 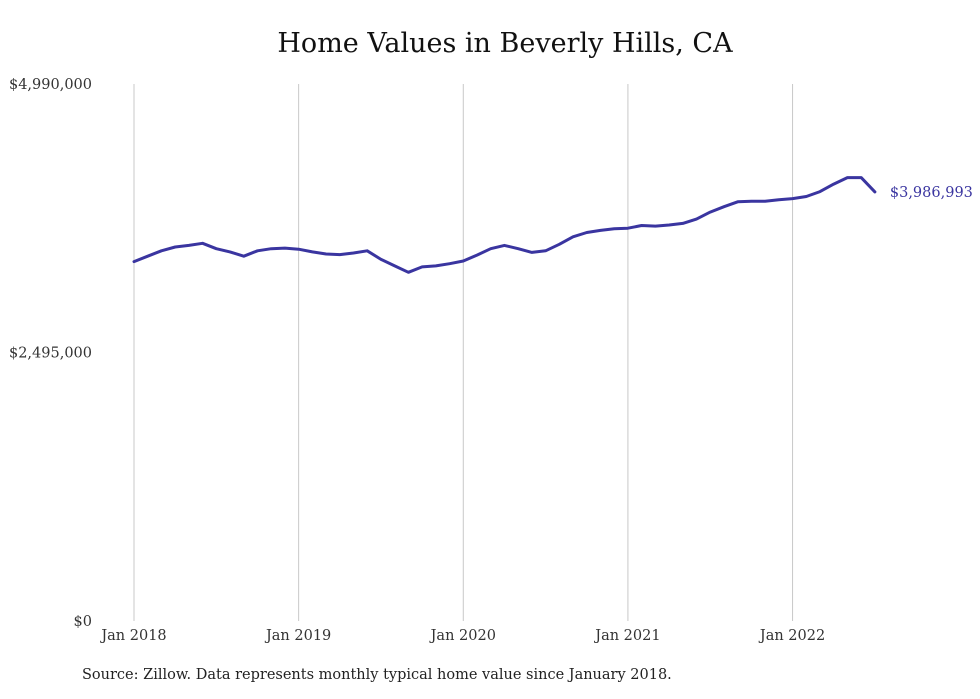 What do you see at coordinates (297, 636) in the screenshot?
I see `x-tick-label: Jan 2019` at bounding box center [297, 636].